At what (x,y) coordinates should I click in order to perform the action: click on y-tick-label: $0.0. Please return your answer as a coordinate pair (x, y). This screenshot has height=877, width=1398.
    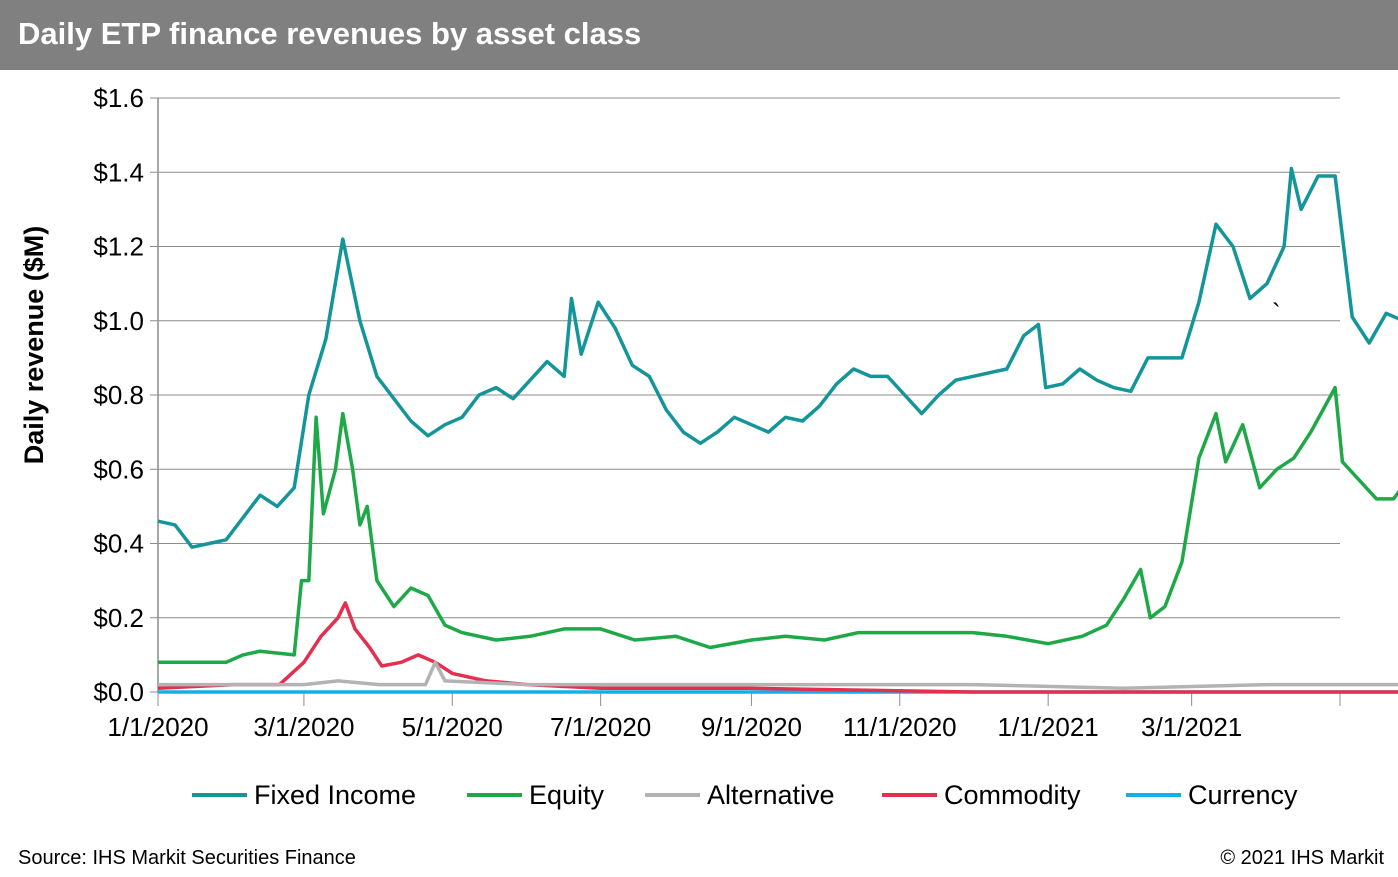
    Looking at the image, I should click on (118, 692).